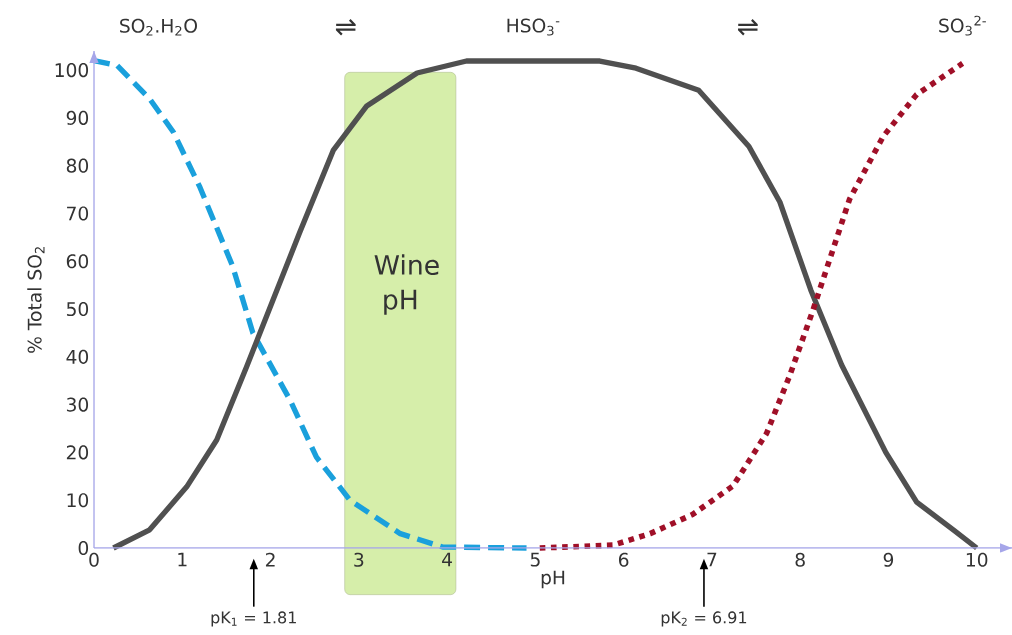  What do you see at coordinates (77, 452) in the screenshot?
I see `y-tick-label: 20` at bounding box center [77, 452].